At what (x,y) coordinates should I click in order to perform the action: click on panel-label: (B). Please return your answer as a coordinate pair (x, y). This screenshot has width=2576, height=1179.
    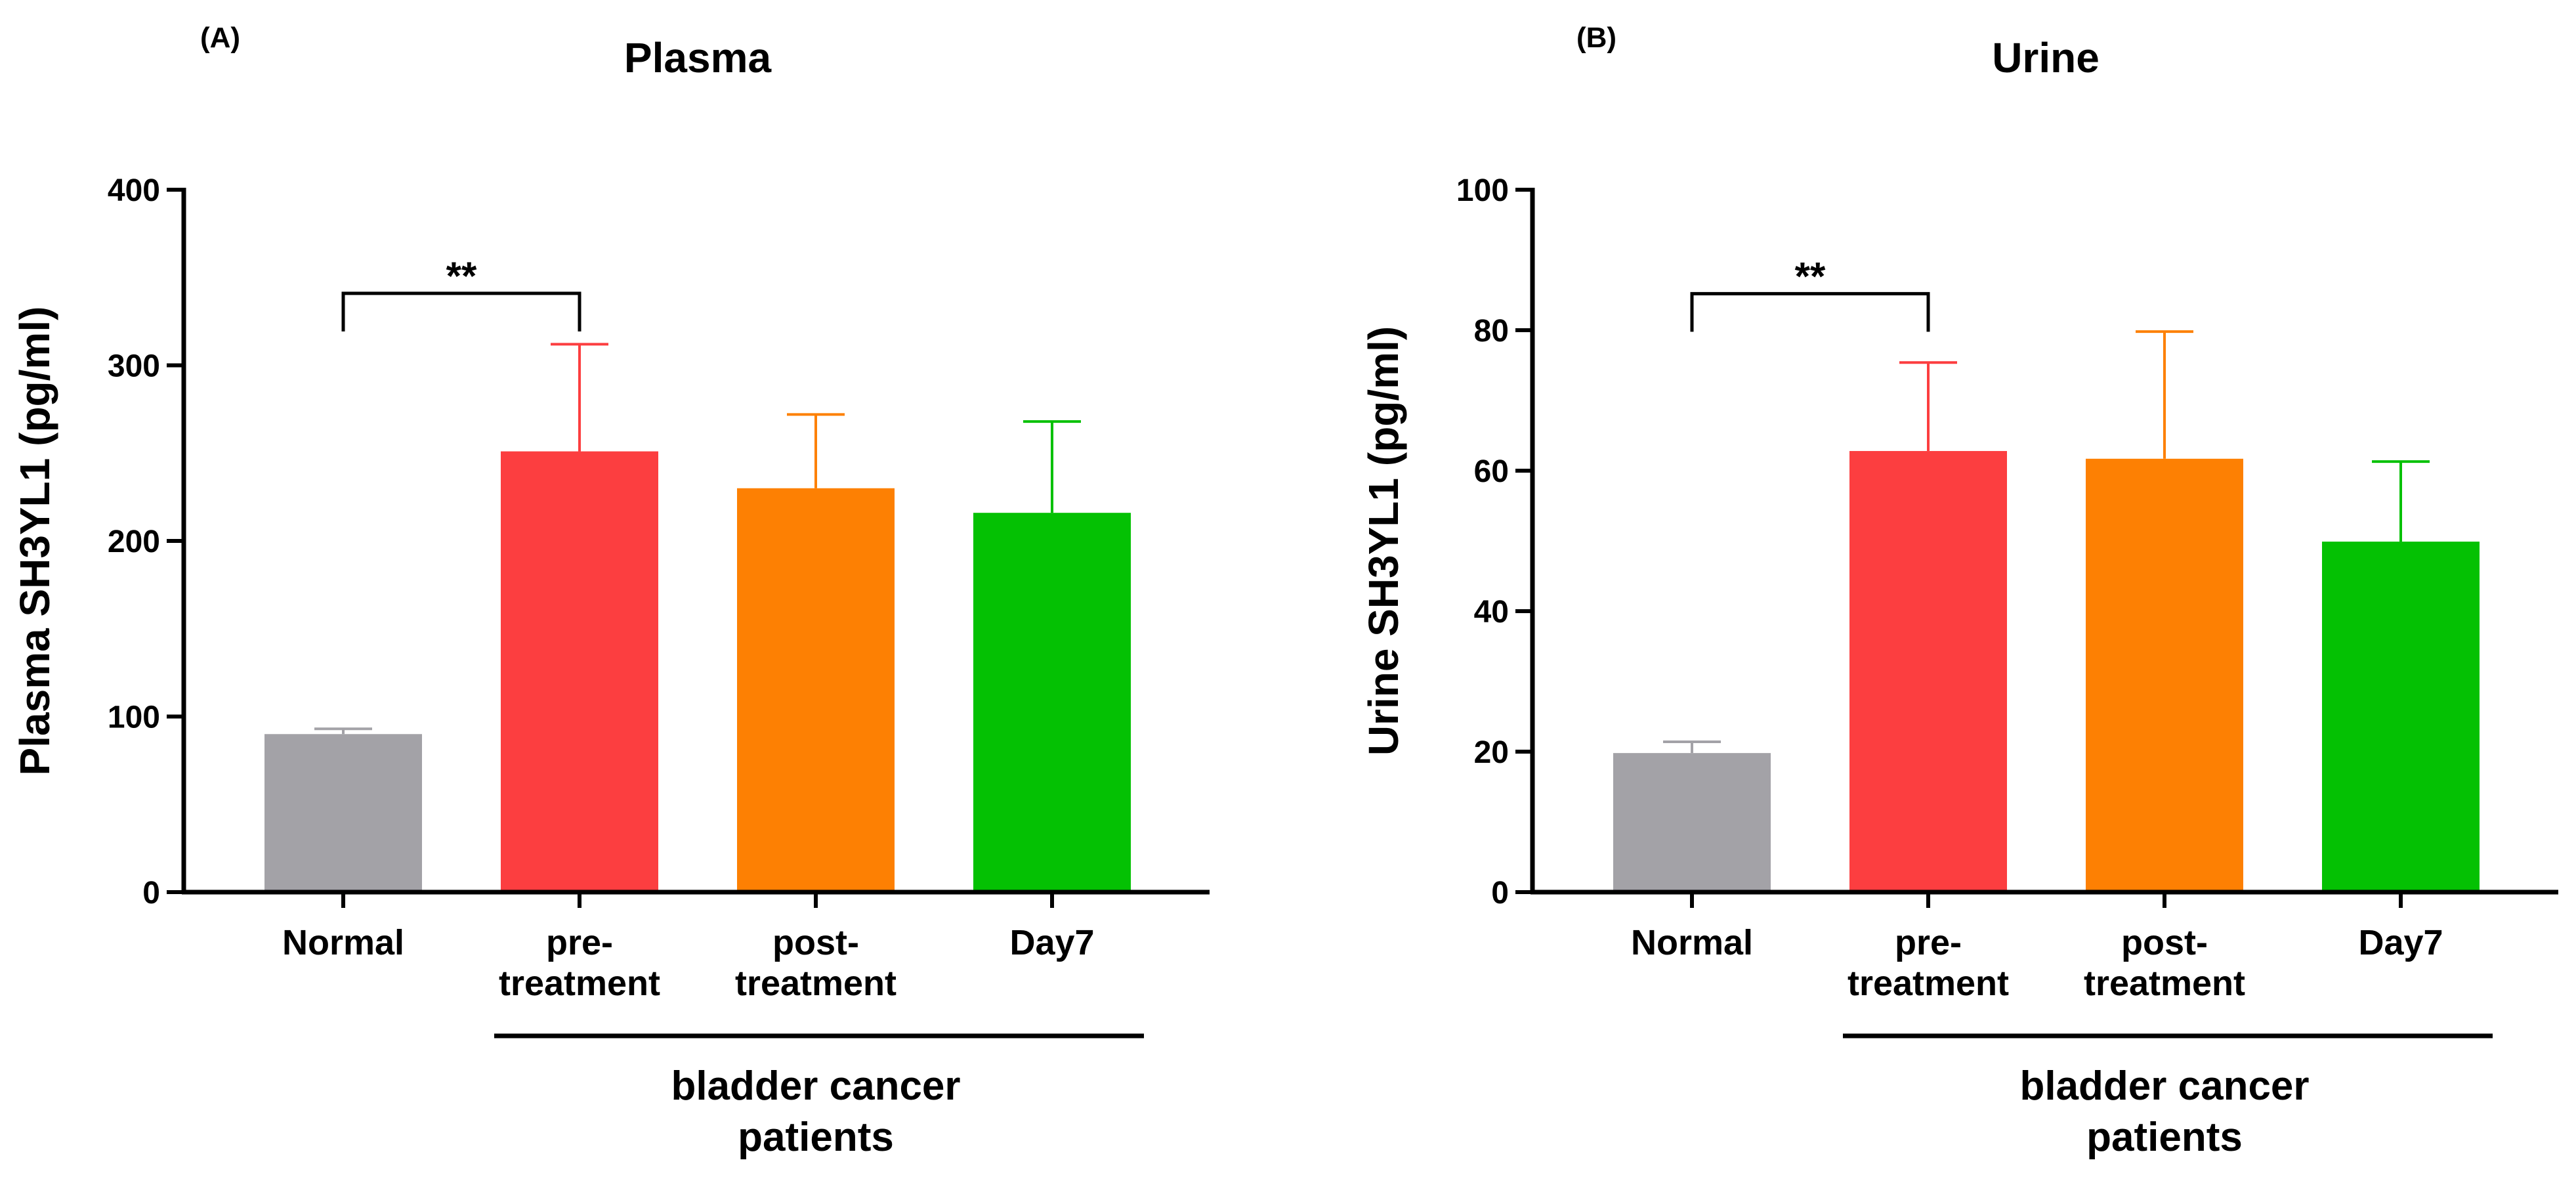
    Looking at the image, I should click on (1596, 38).